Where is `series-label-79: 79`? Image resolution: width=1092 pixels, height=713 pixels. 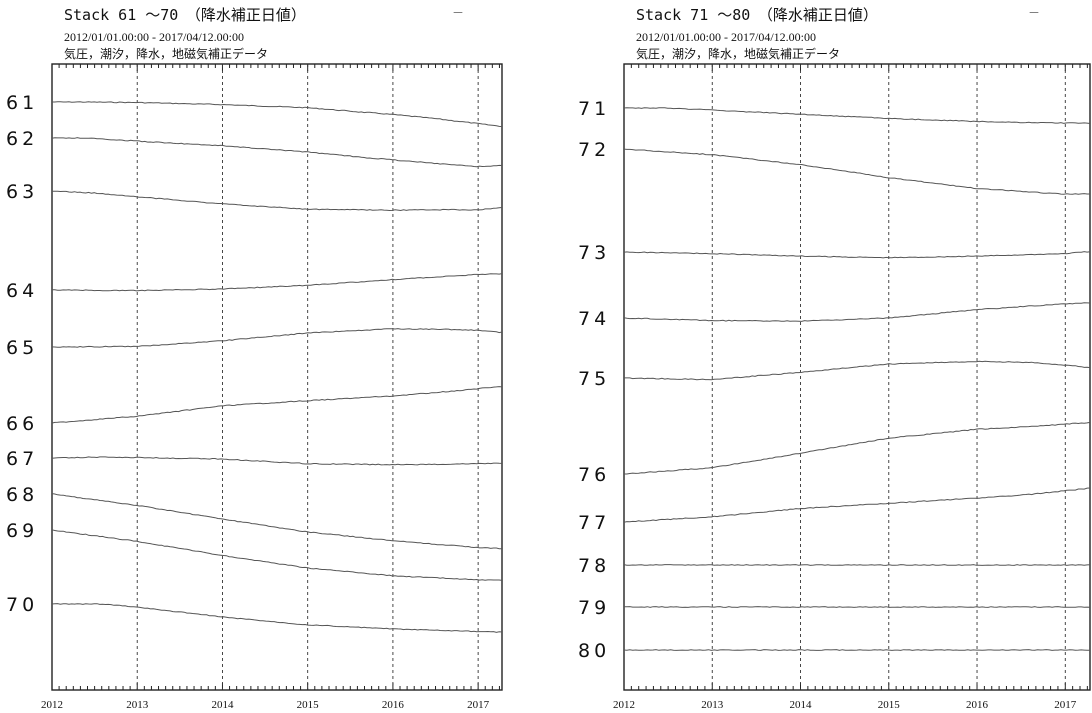 series-label-79: 79 is located at coordinates (594, 608).